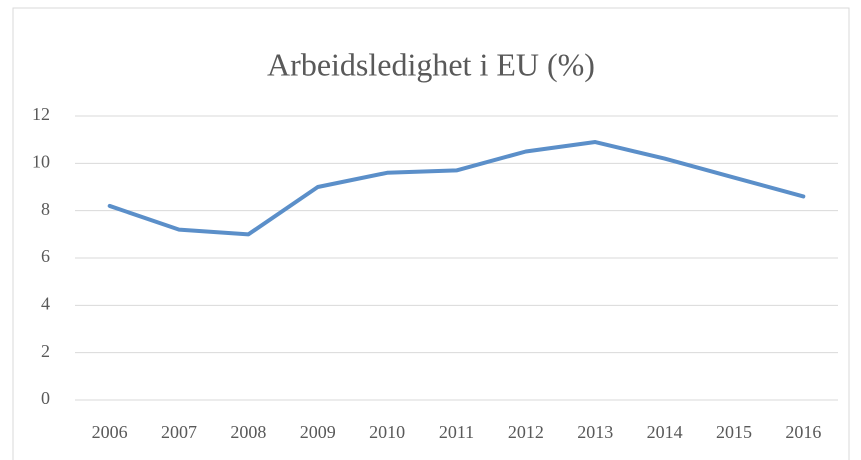  Describe the element at coordinates (45, 398) in the screenshot. I see `y-tick-label: 0` at that location.